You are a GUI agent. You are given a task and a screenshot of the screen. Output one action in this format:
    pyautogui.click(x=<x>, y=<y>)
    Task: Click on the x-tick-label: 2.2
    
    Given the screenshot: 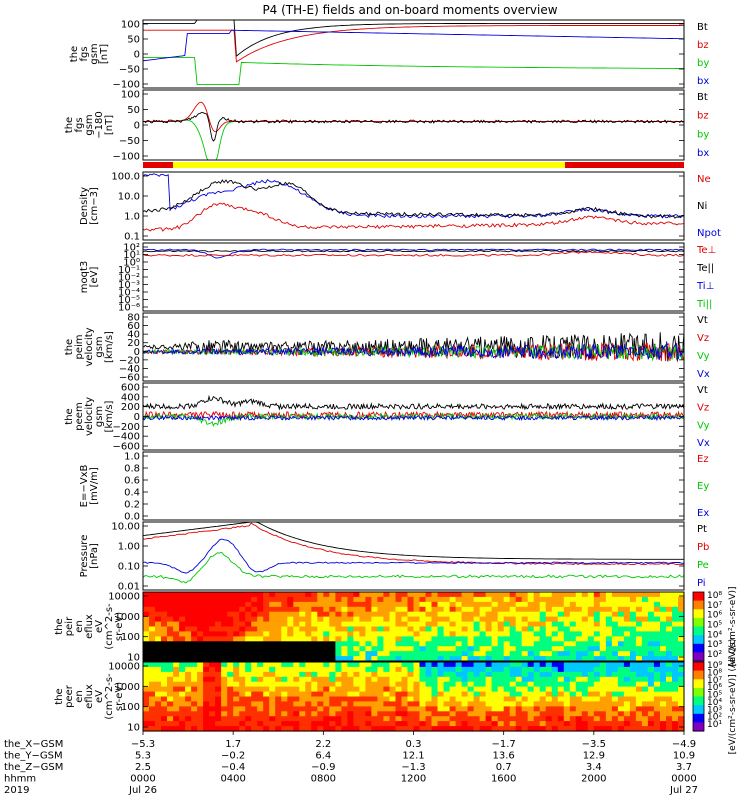 What is the action you would take?
    pyautogui.click(x=323, y=744)
    